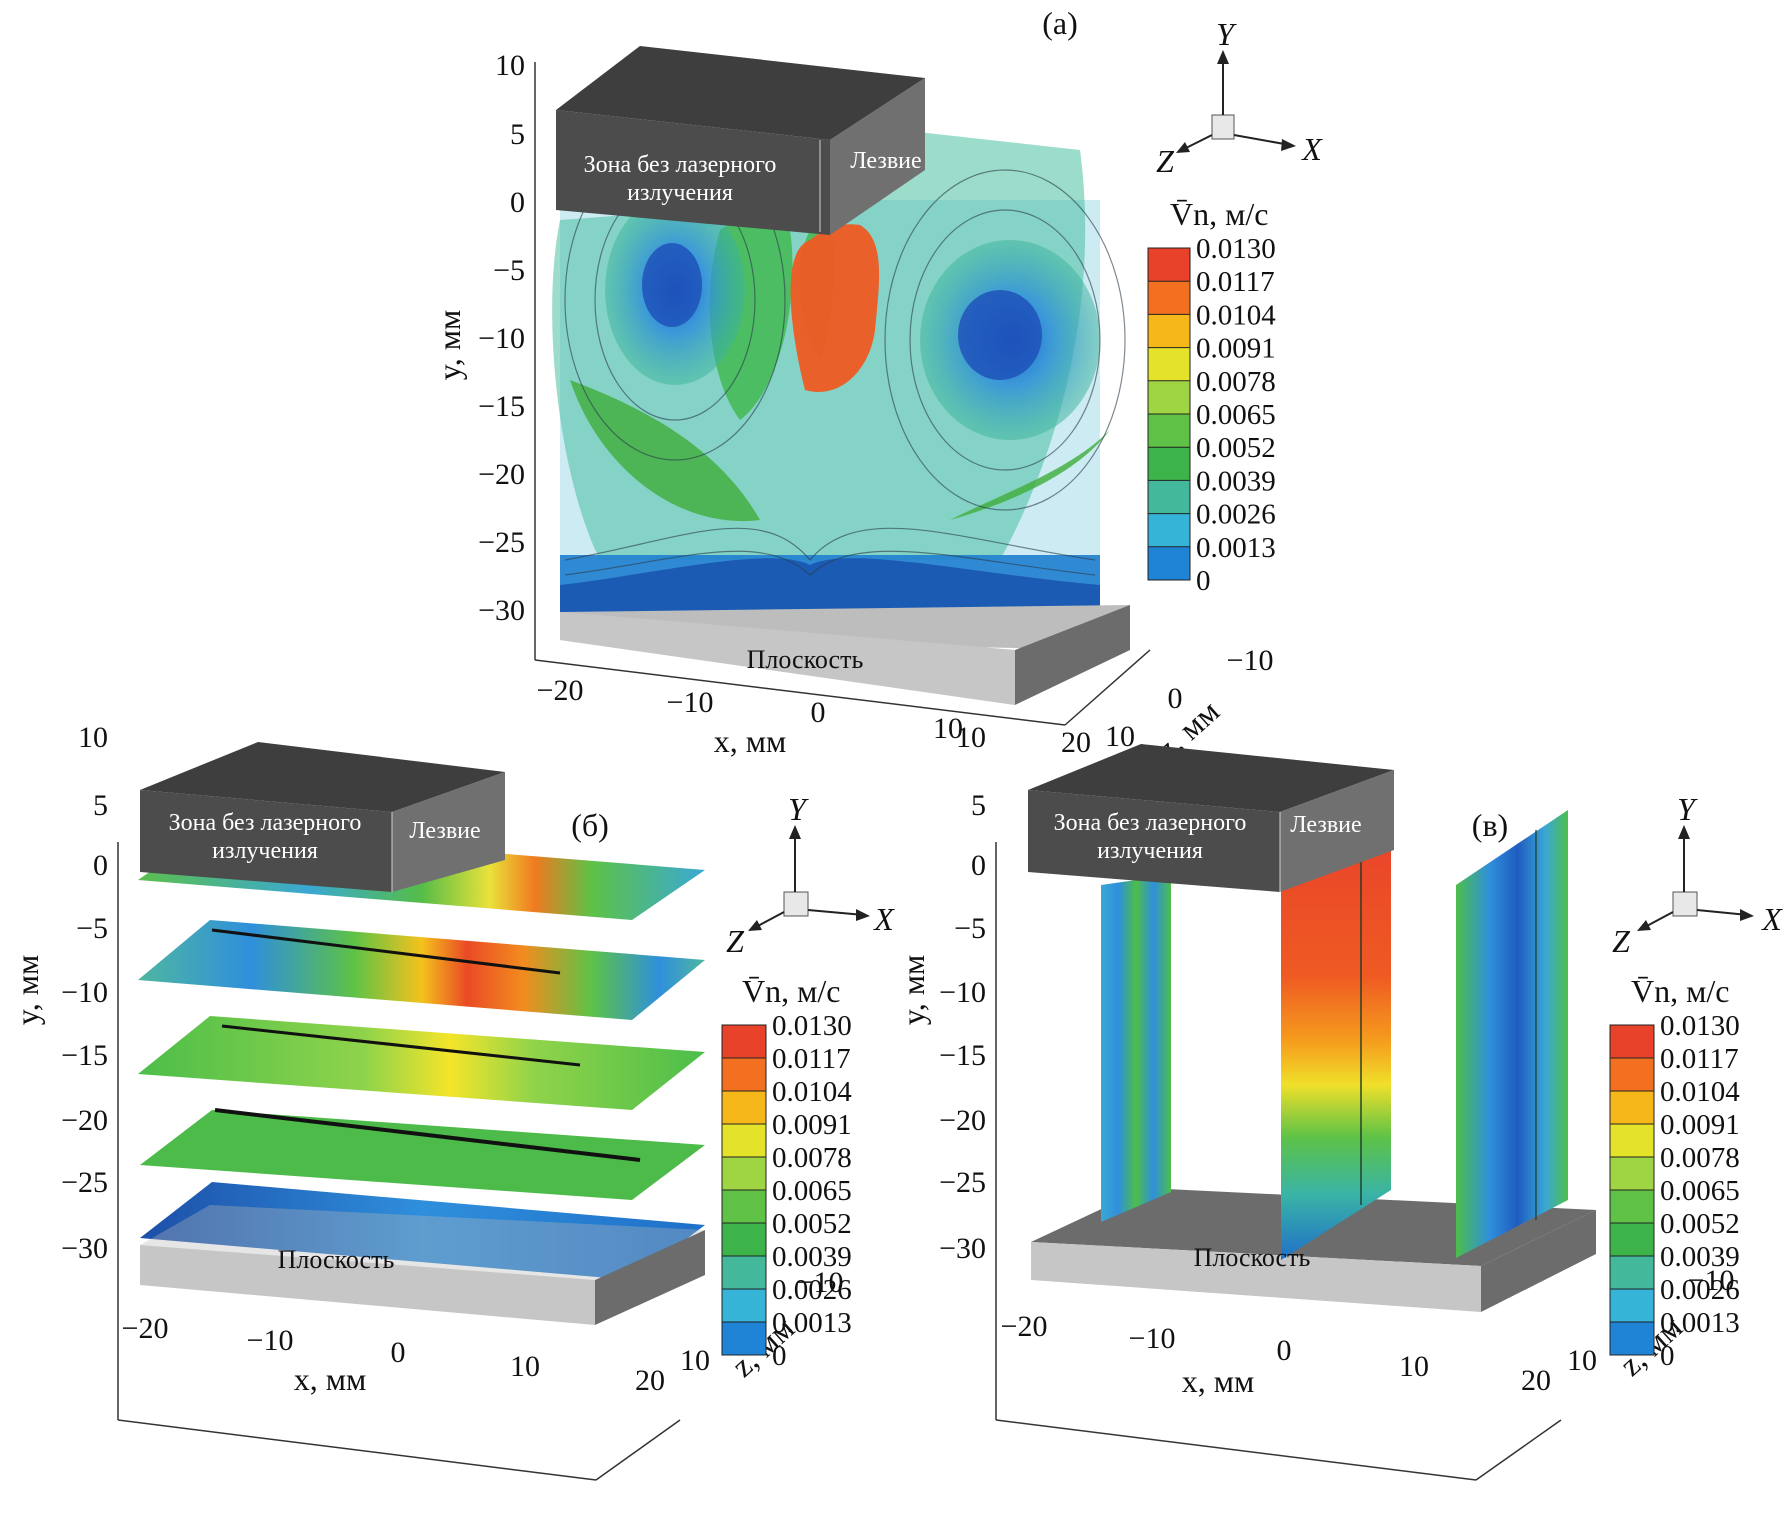  I want to click on panel-b-y-ticks: 10 5 0 −5 −10 −15 −20 −25 −30, so click(84, 993).